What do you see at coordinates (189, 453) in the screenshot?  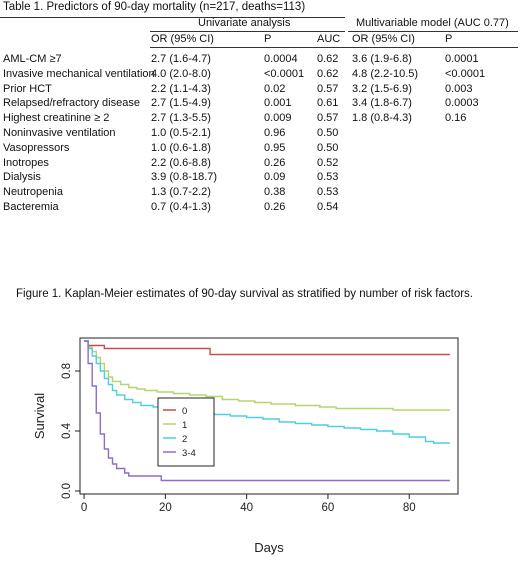 I see `legend-label: 3-4` at bounding box center [189, 453].